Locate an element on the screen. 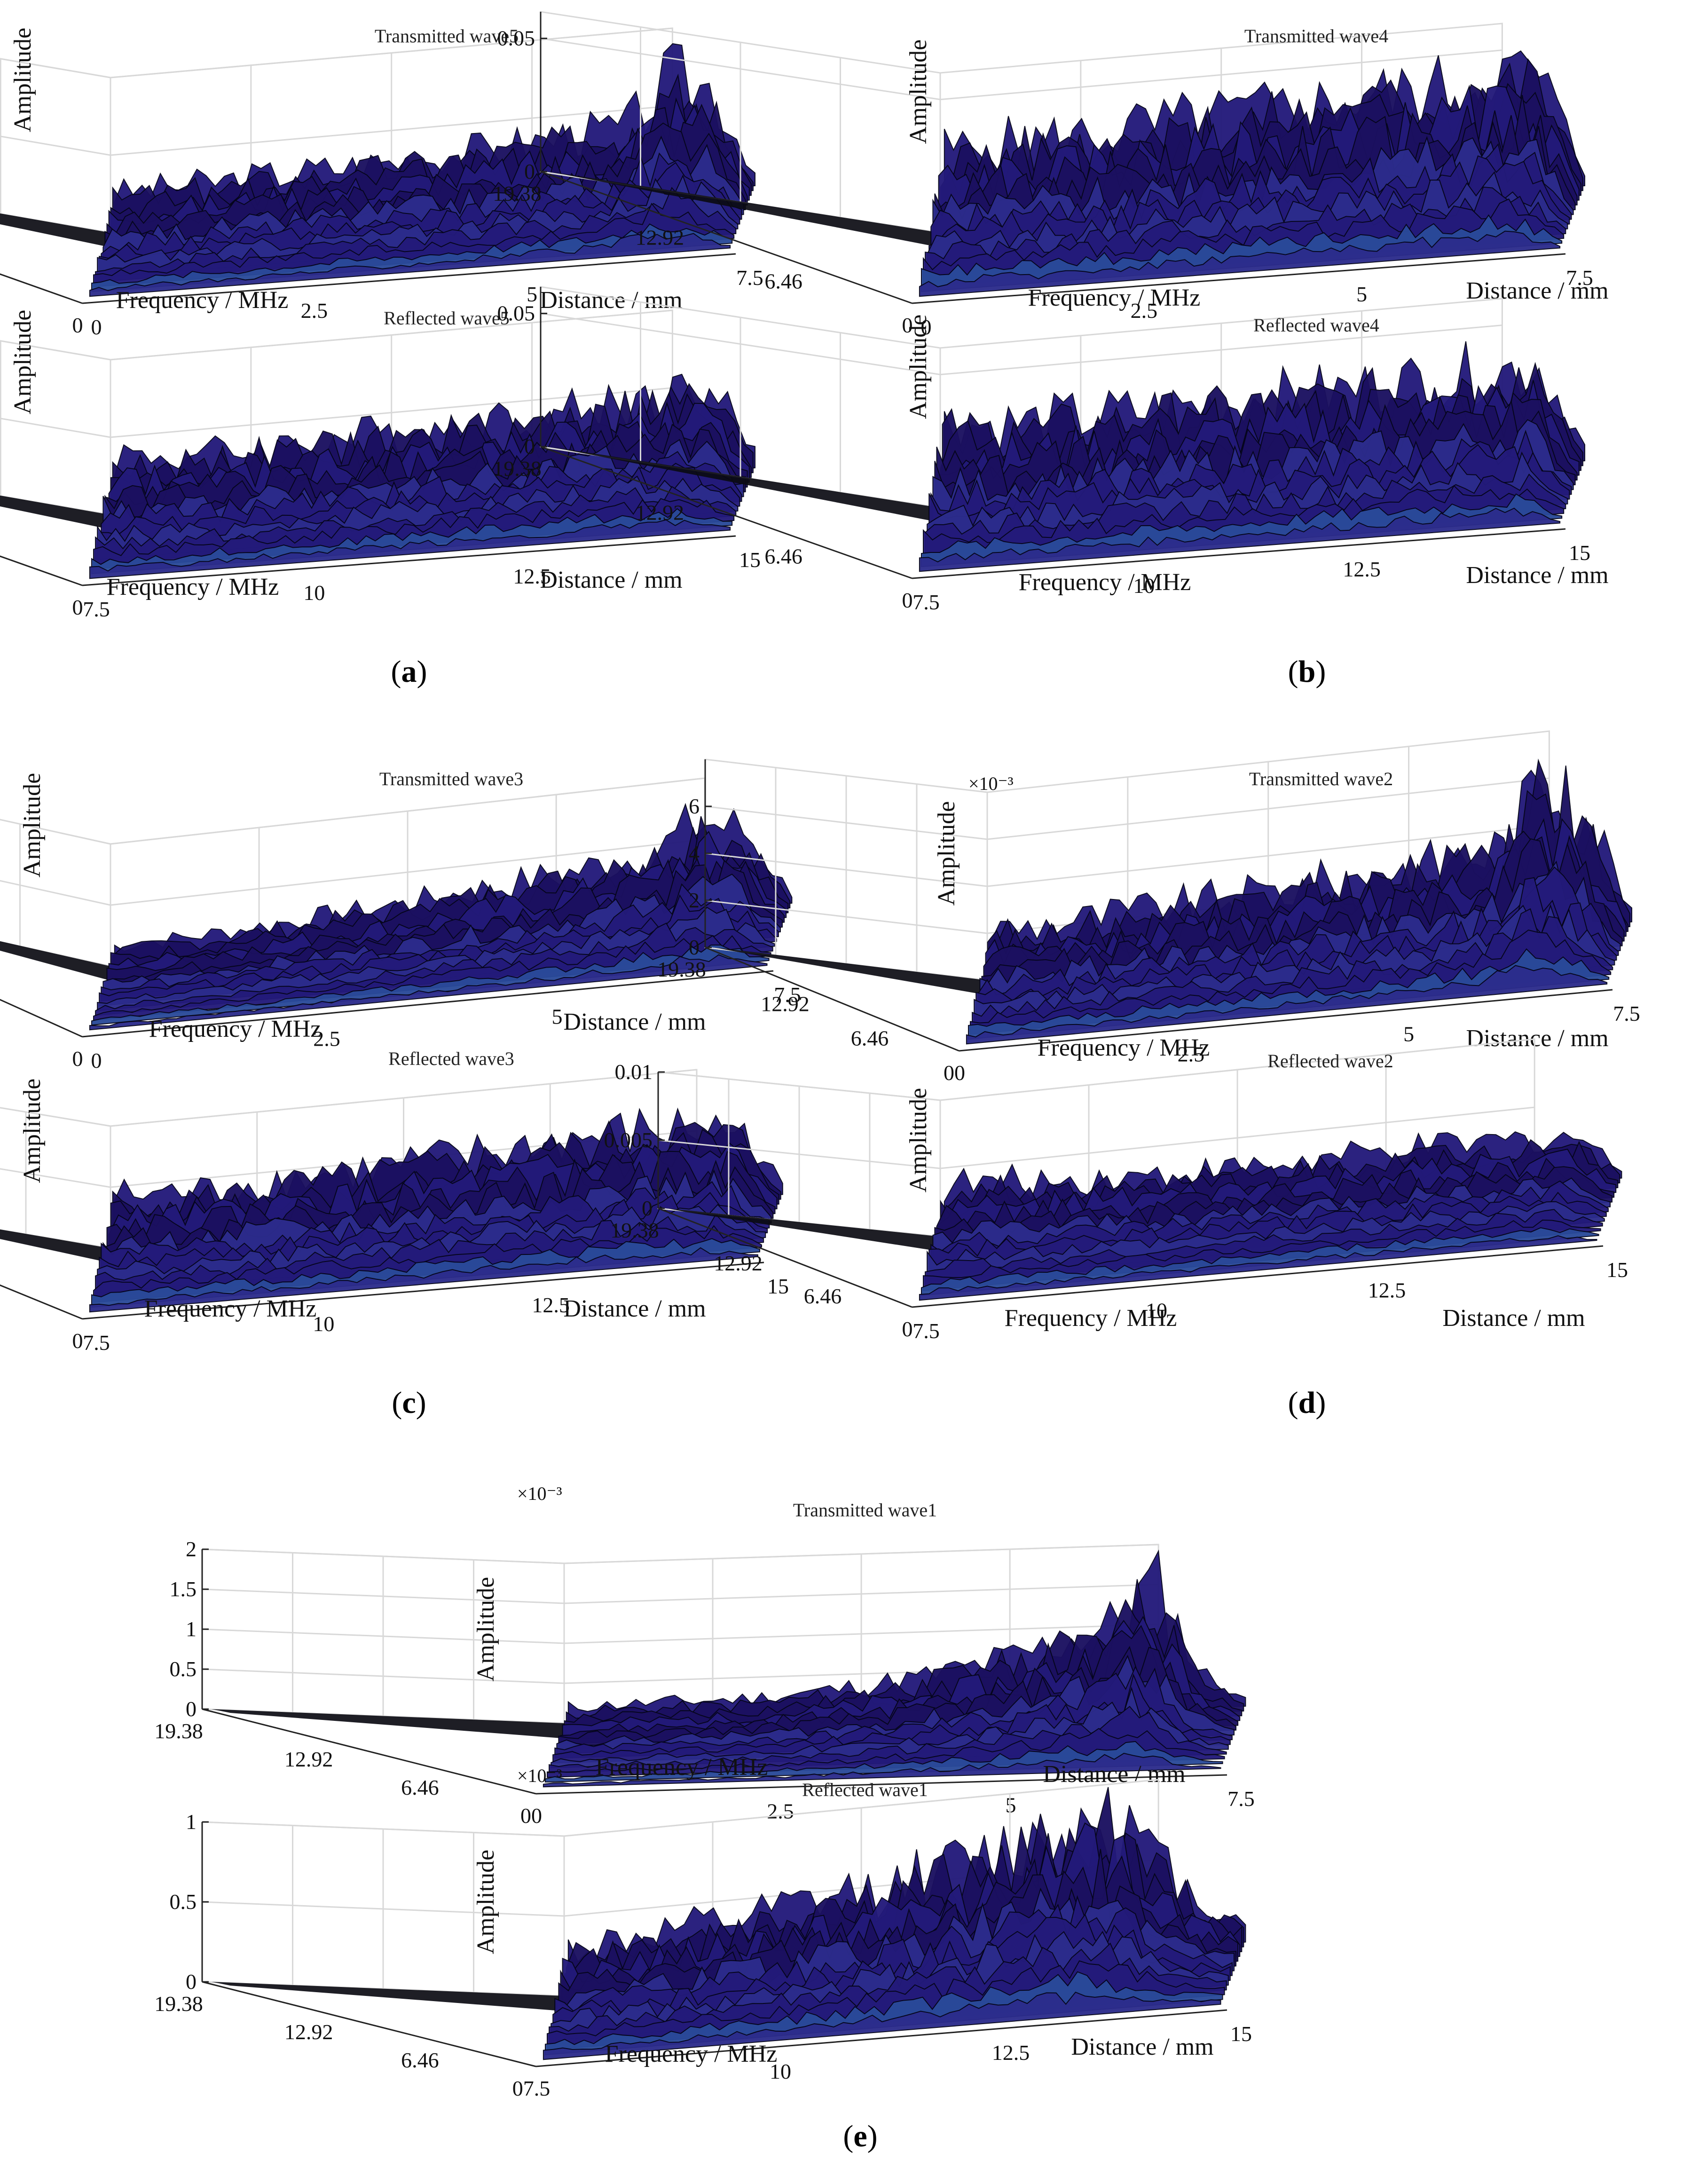 The image size is (1699, 2184). z-tick-label: 0 is located at coordinates (529, 171).